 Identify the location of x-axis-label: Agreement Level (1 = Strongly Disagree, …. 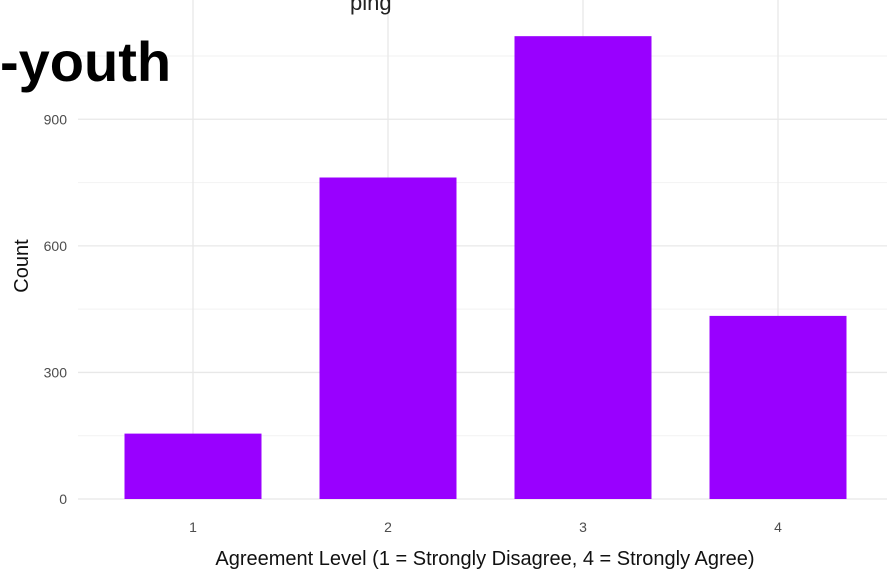
(484, 559).